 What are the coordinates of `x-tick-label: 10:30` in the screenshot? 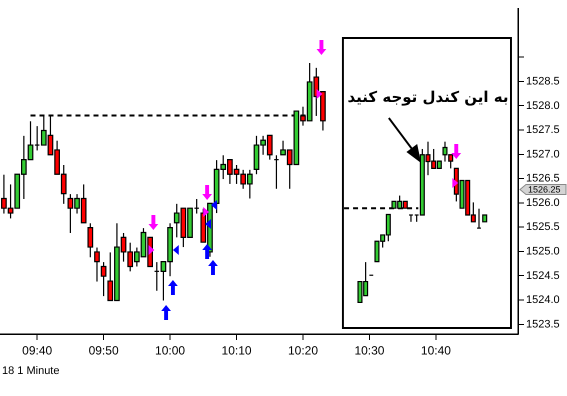 It's located at (369, 351).